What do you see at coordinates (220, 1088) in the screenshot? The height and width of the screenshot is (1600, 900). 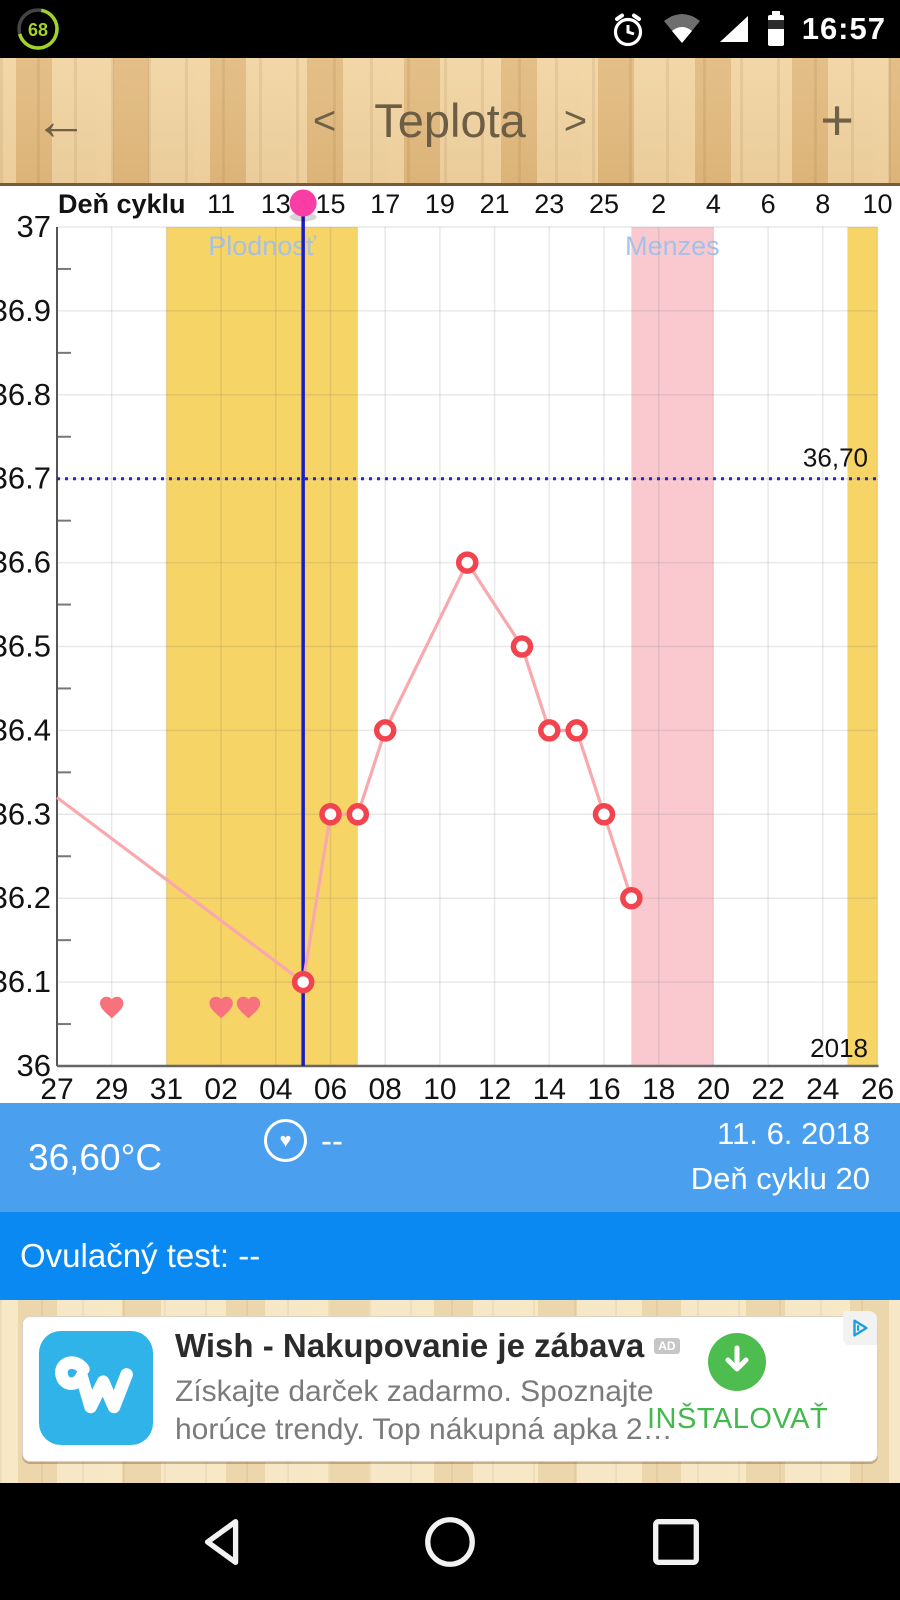 I see `svg-text: 02` at bounding box center [220, 1088].